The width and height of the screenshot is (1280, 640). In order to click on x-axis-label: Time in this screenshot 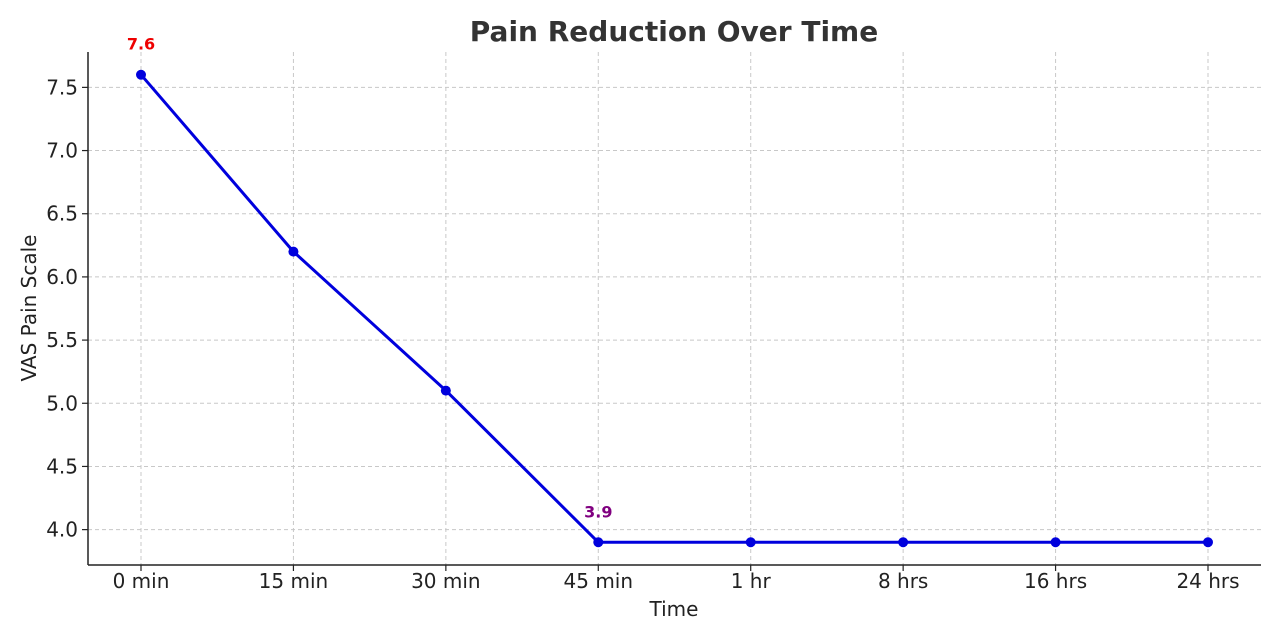, I will do `click(674, 609)`.